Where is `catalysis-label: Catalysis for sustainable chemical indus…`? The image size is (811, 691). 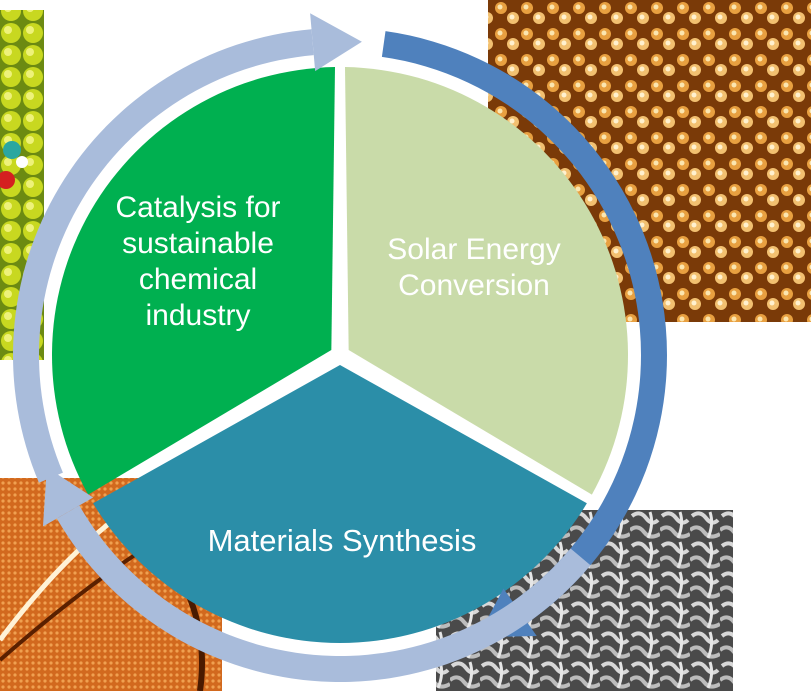
catalysis-label: Catalysis for sustainable chemical indus… is located at coordinates (198, 261).